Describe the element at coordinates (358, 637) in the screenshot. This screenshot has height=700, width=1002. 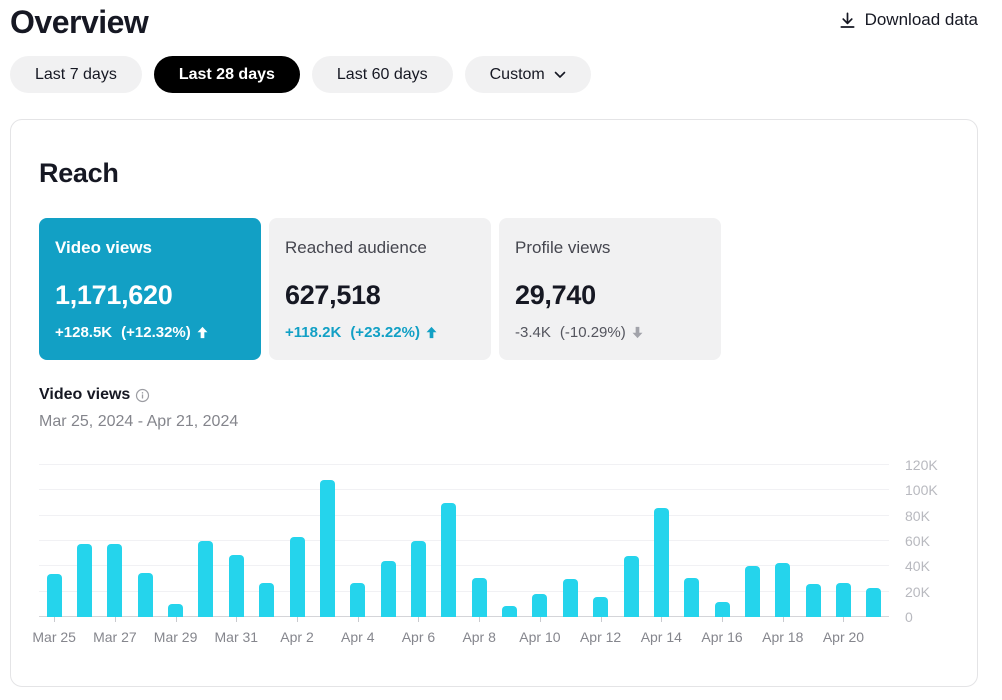
I see `x-axis-label: Apr 4` at that location.